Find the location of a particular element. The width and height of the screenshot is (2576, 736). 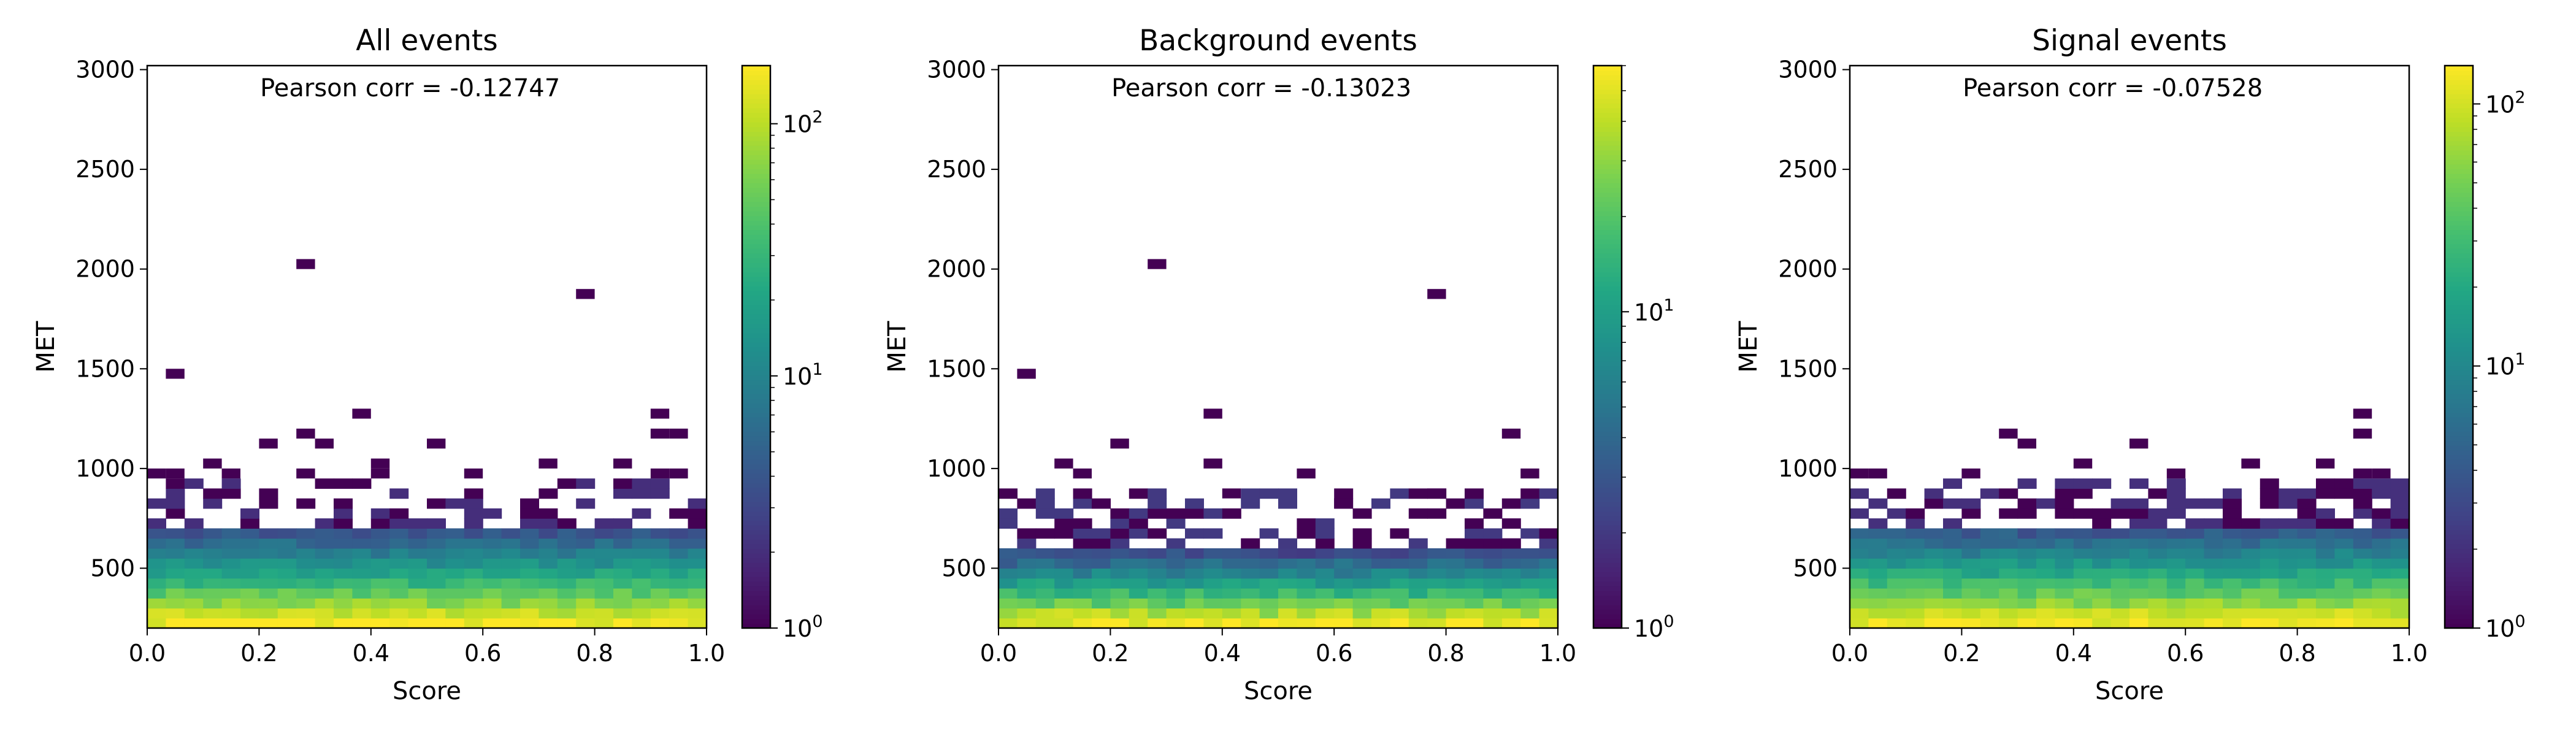

colorbar-tick-label: 100 is located at coordinates (1654, 627).